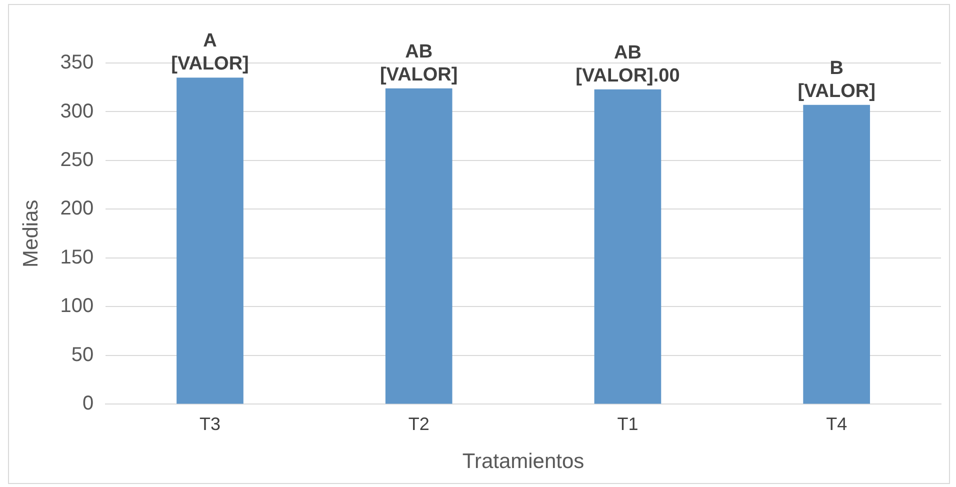 This screenshot has width=956, height=487. Describe the element at coordinates (210, 52) in the screenshot. I see `annotation: A [VALOR]` at that location.